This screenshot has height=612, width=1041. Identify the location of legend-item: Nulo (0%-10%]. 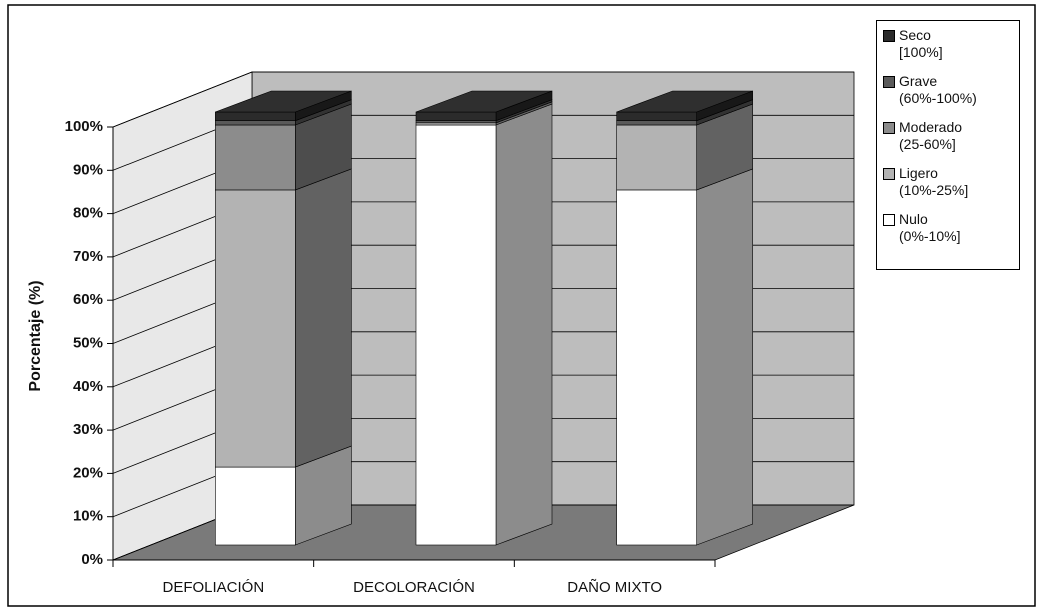
(951, 228).